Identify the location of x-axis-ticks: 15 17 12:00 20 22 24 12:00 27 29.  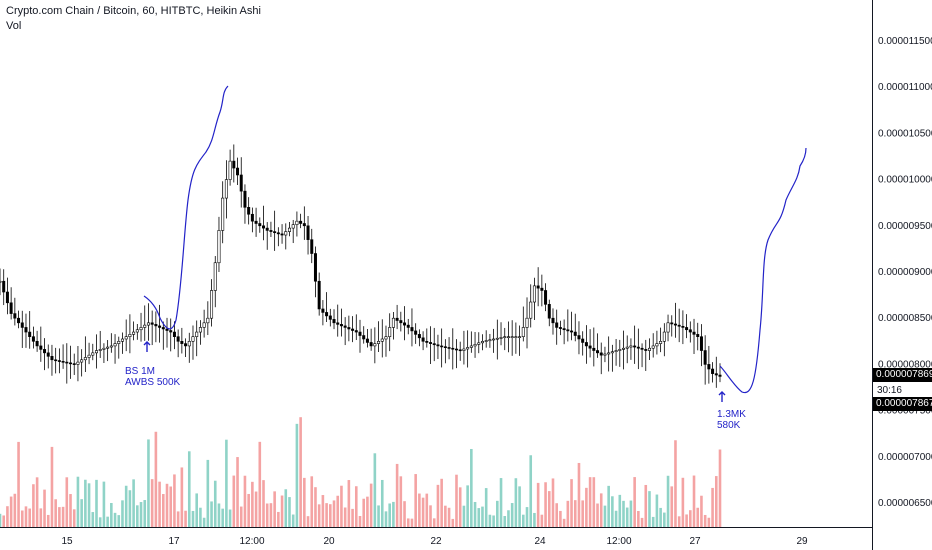
(434, 541).